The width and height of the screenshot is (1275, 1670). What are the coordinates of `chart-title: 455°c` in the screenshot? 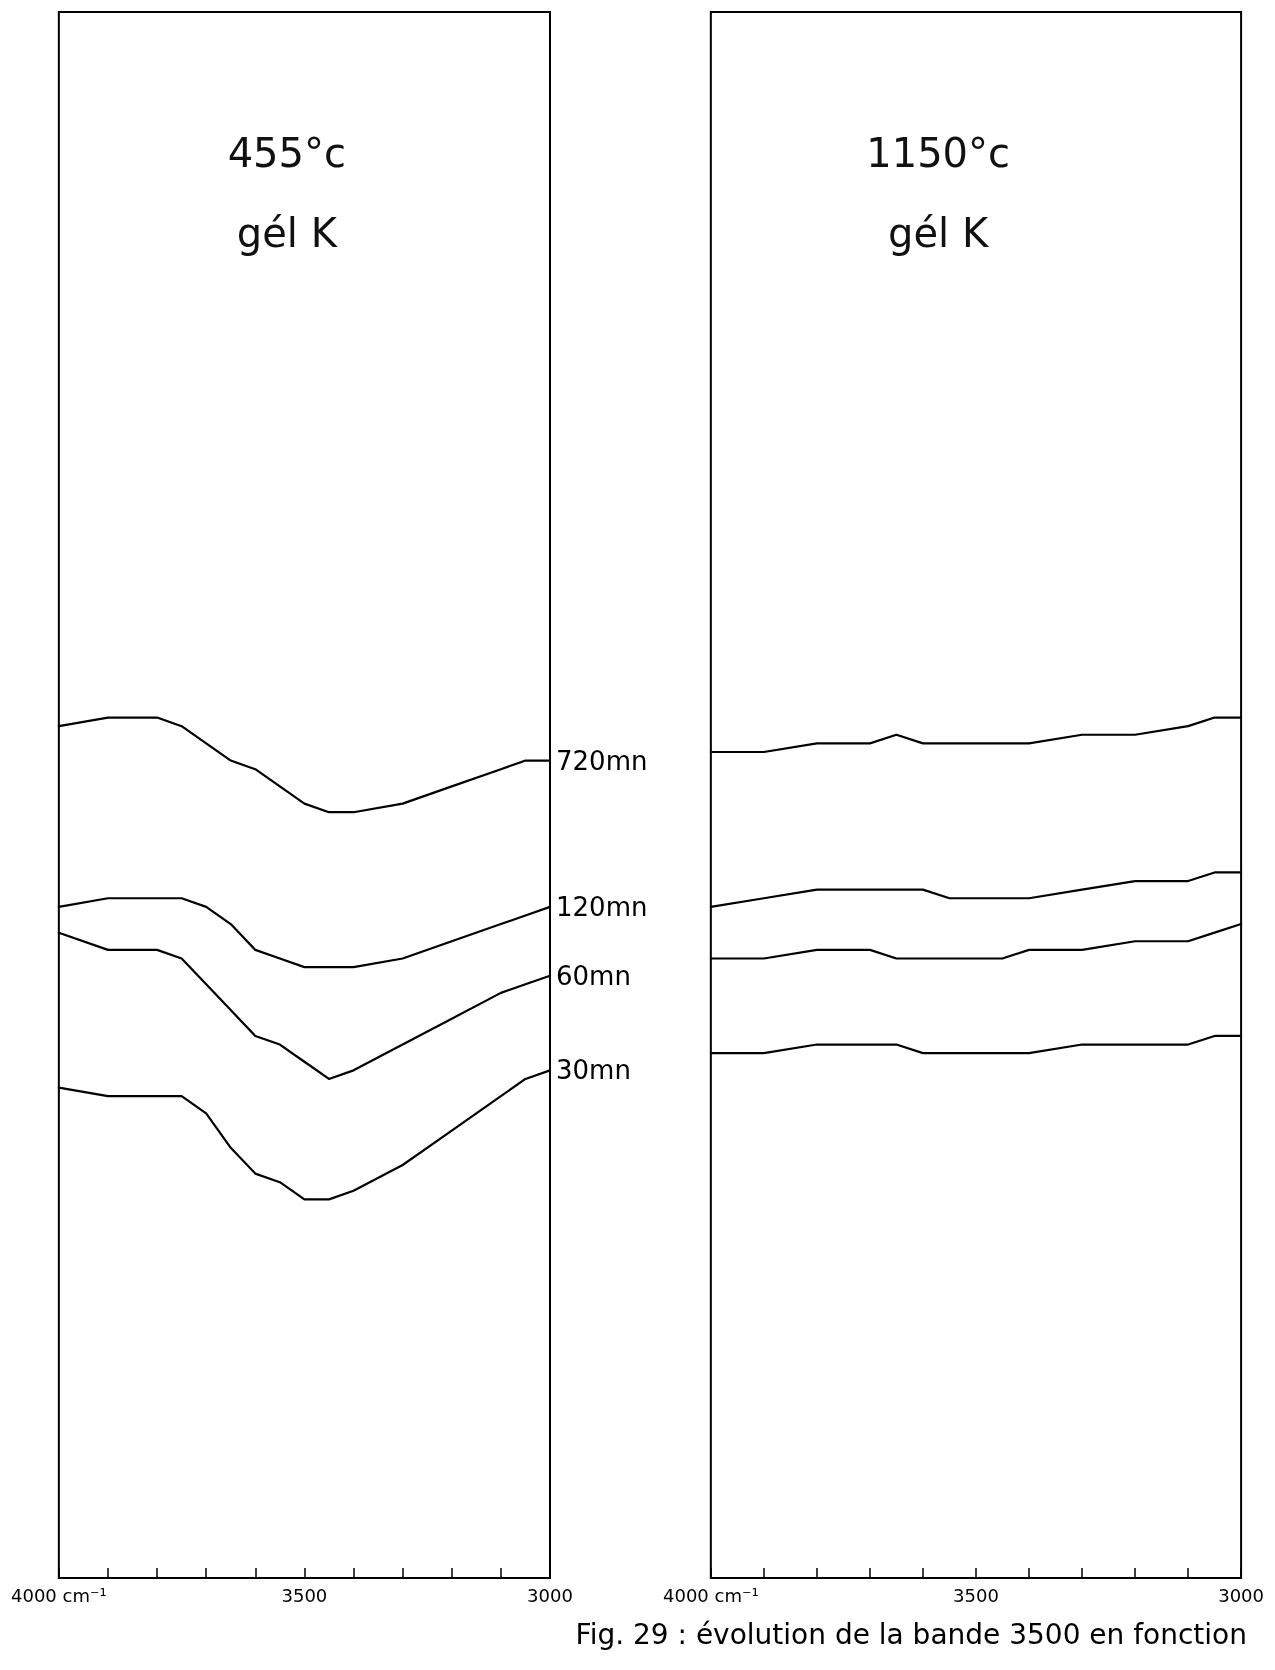 It's located at (287, 153).